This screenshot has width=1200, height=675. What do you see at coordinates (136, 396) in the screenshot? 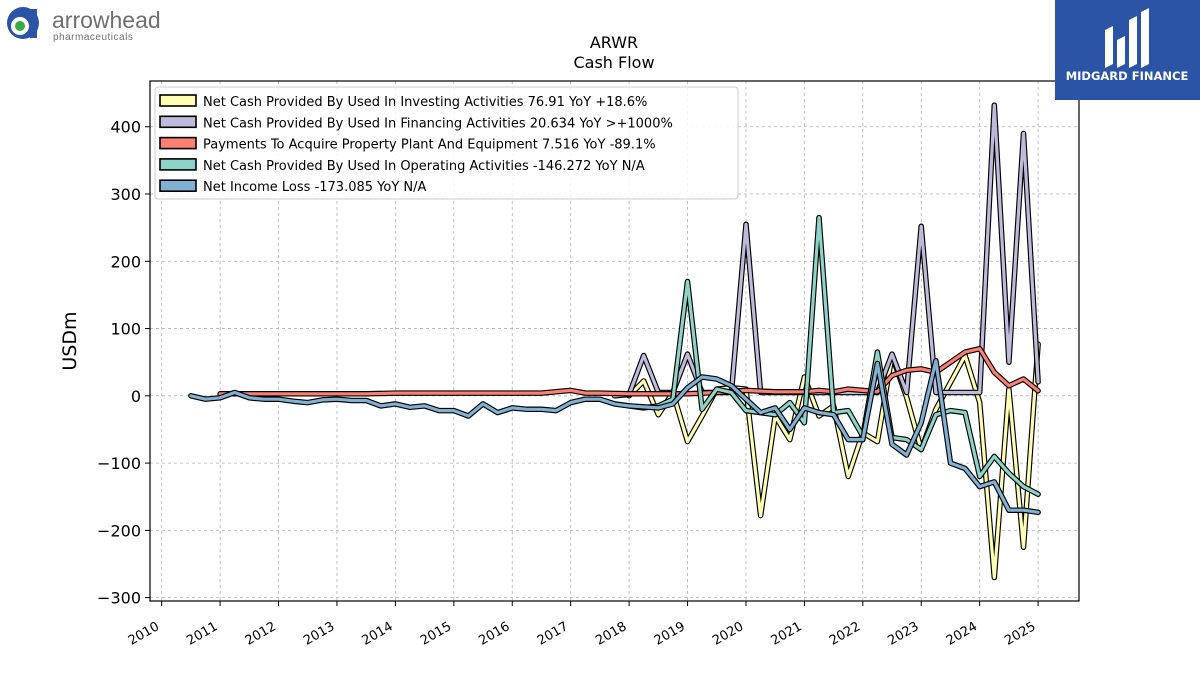
I see `y-tick-label: 0` at bounding box center [136, 396].